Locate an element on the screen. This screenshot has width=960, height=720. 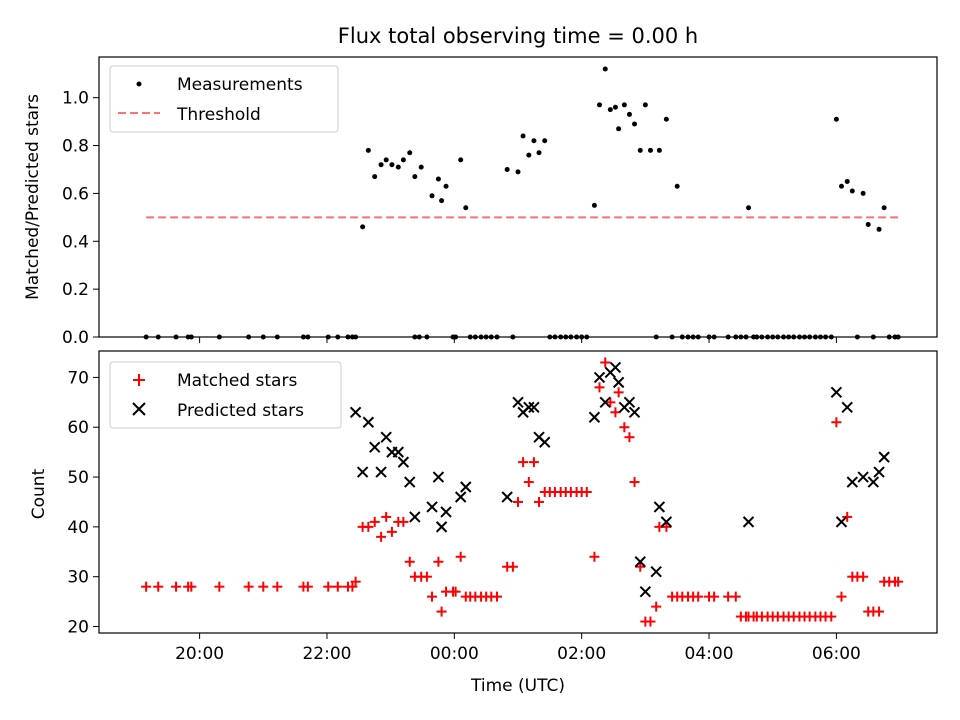
y-tick-label: 60 is located at coordinates (78, 428).